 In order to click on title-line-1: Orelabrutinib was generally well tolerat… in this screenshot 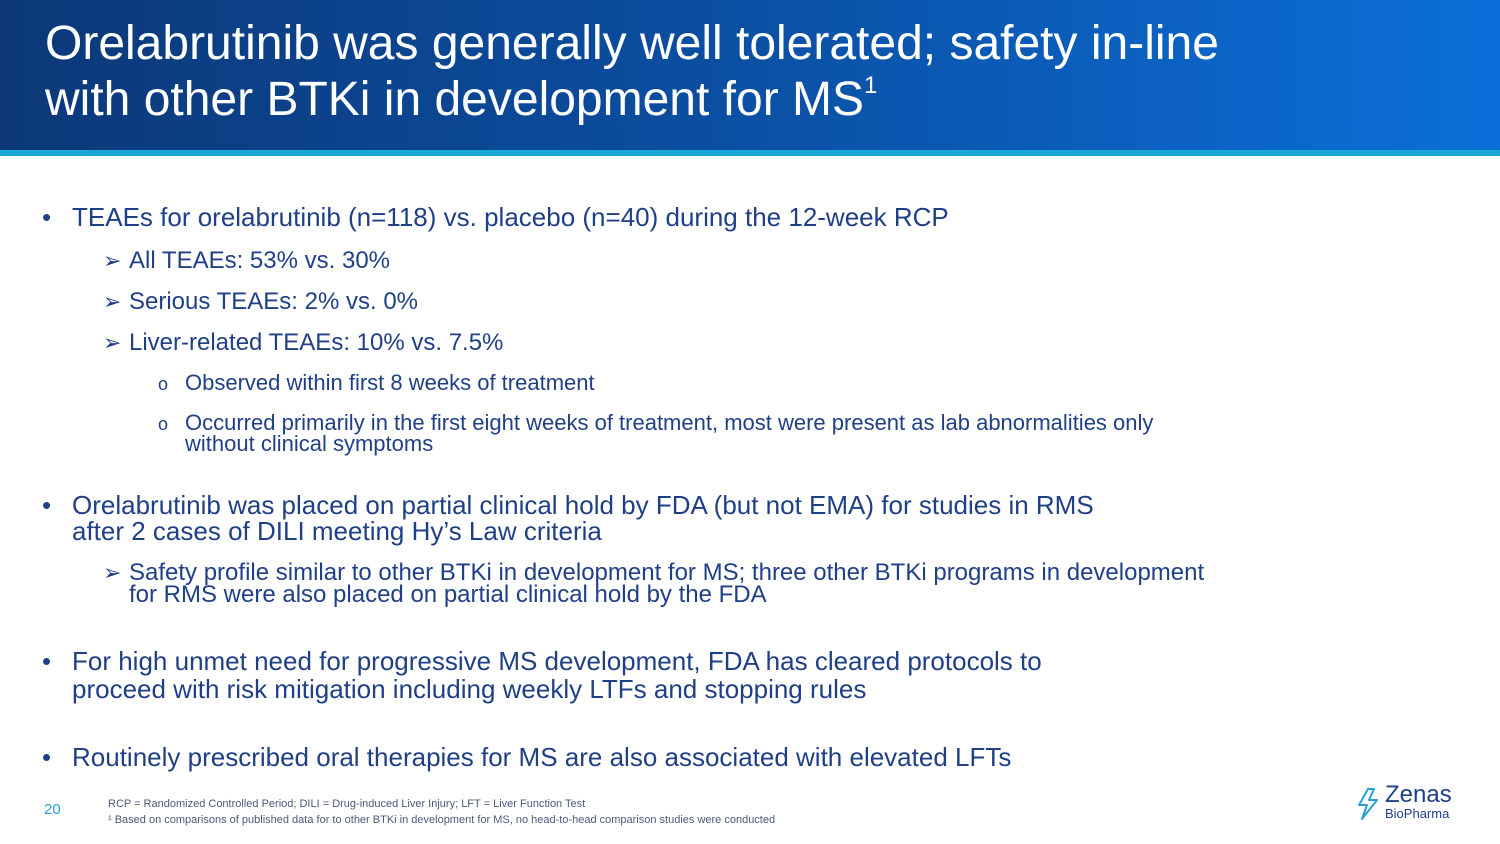, I will do `click(632, 43)`.